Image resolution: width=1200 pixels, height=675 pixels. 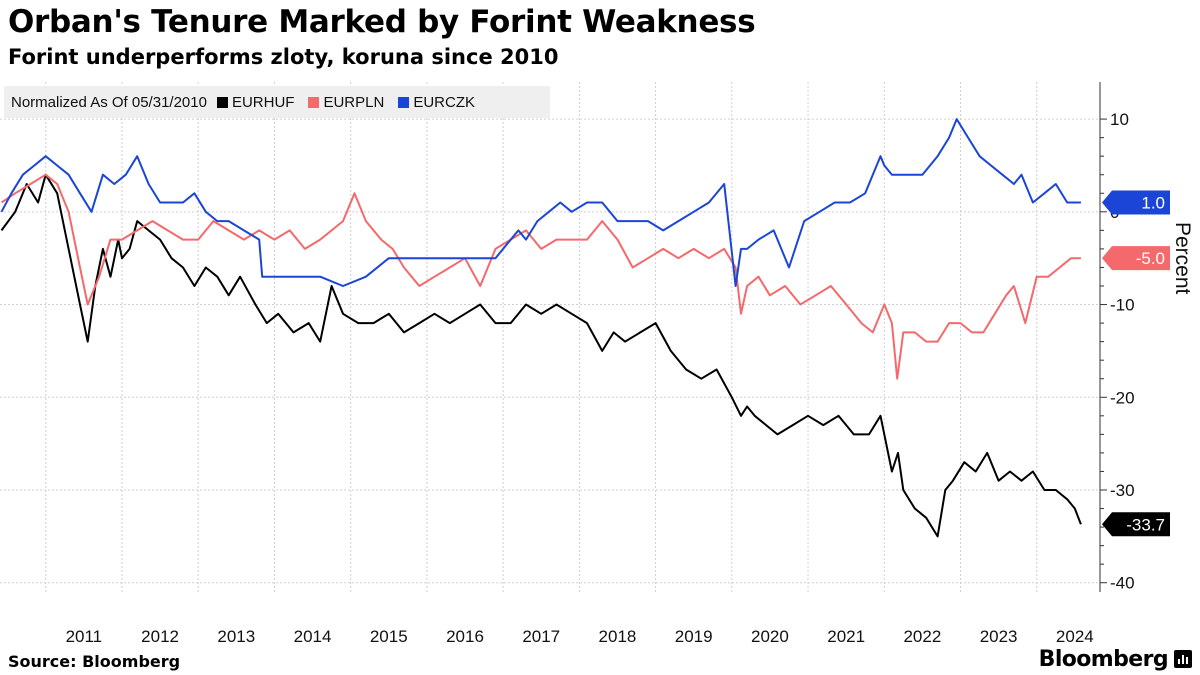 What do you see at coordinates (109, 102) in the screenshot?
I see `legend-title: Normalized As Of 05/31/2010` at bounding box center [109, 102].